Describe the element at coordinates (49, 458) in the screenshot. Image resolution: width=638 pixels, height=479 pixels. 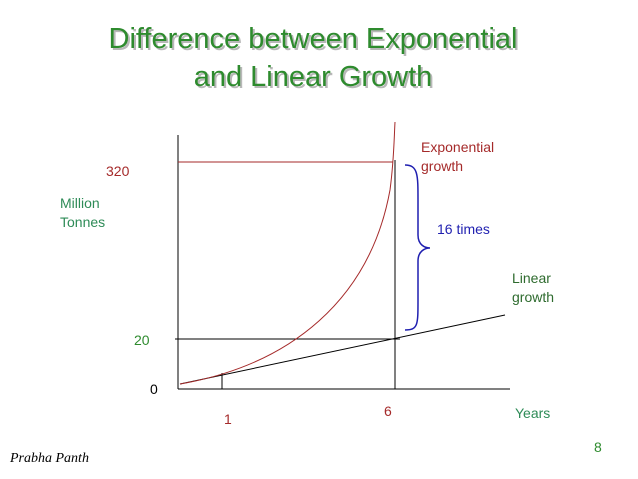
I see `author: Prabha Panth` at that location.